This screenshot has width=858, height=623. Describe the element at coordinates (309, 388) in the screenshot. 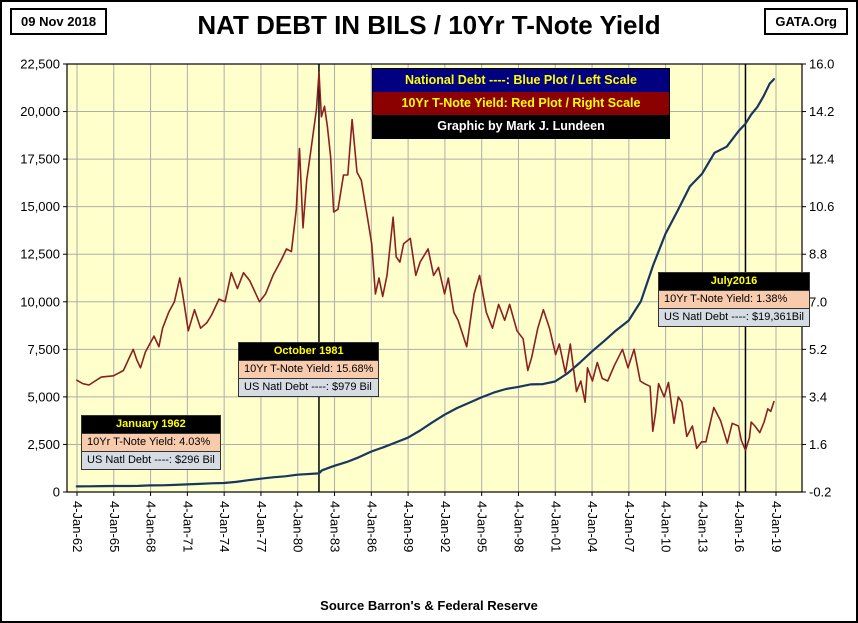

I see `annotation-debt-value: US Natl Debt ----: $979 Bil` at that location.